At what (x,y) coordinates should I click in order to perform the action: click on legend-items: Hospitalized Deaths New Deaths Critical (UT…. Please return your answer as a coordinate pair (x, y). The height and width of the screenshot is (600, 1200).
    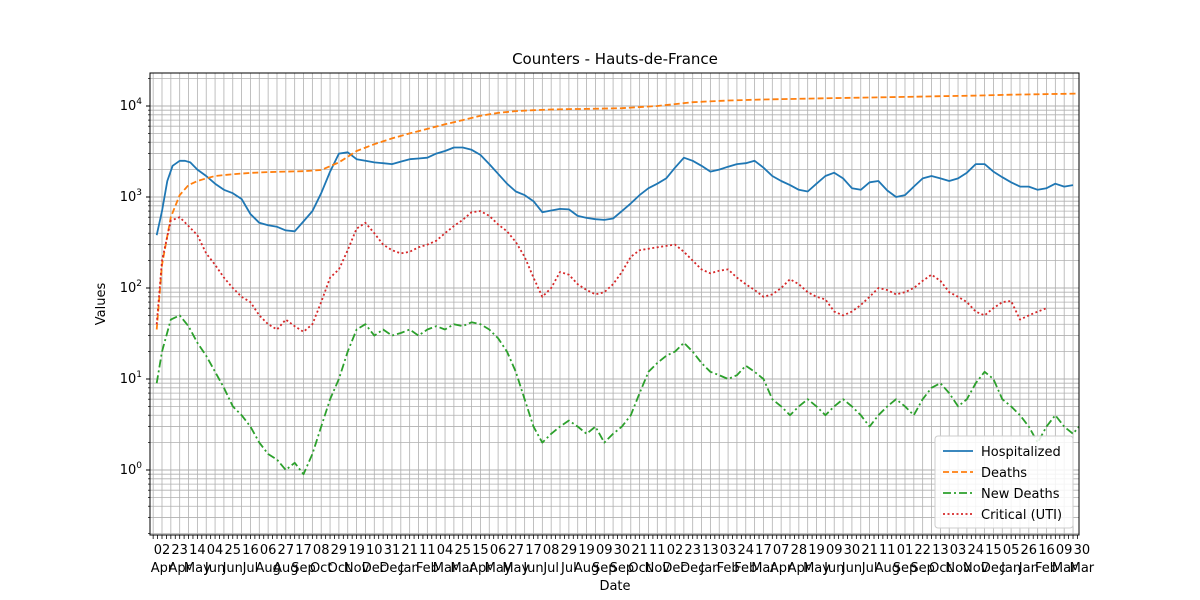
    Looking at the image, I should click on (1002, 484).